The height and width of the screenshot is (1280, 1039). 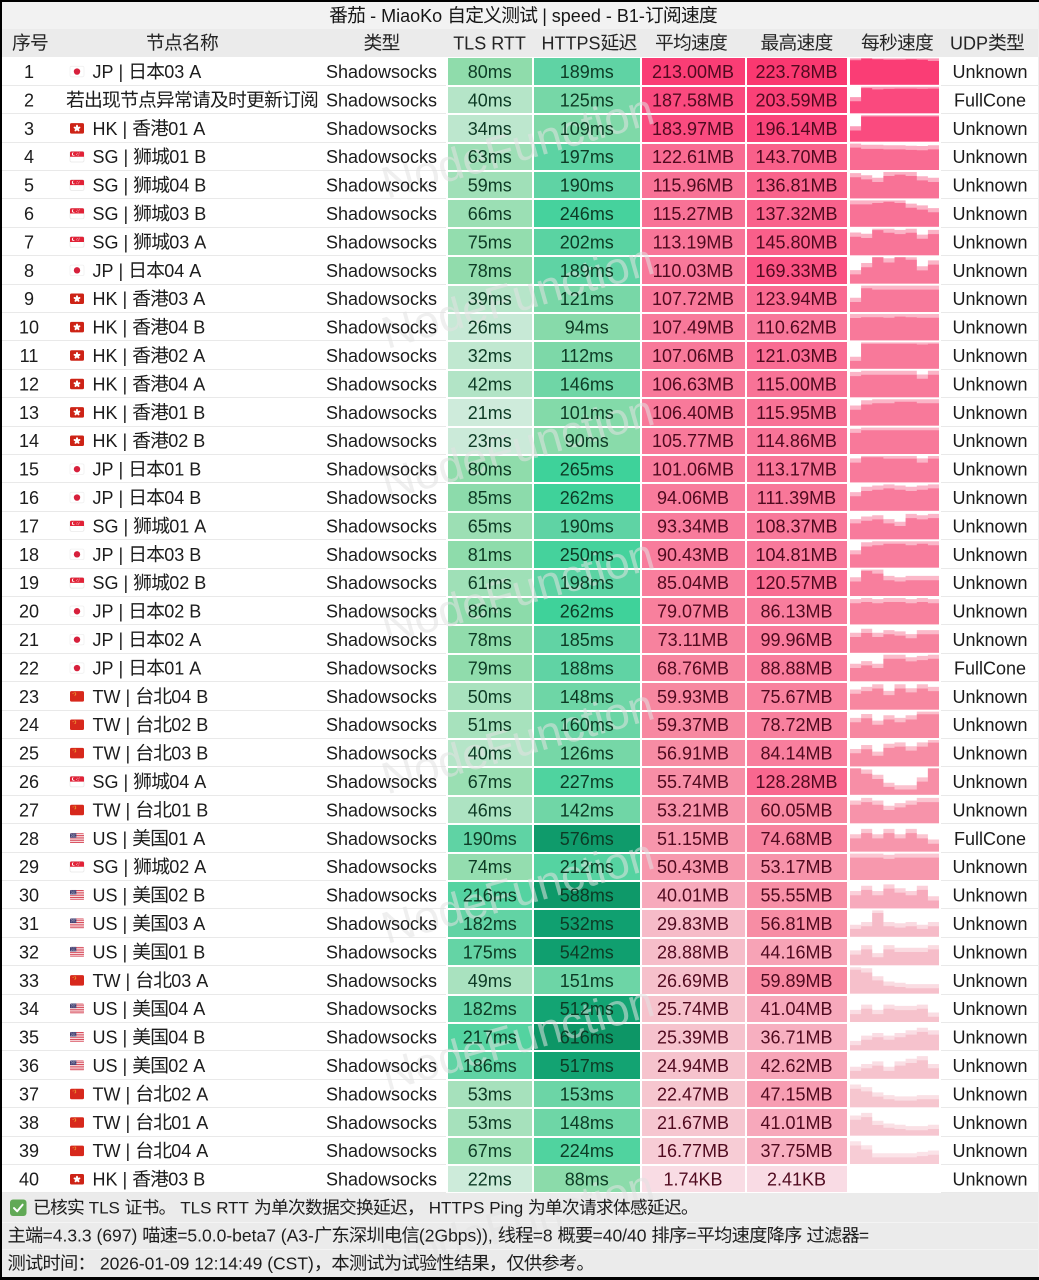 I want to click on svg-text: 26, so click(x=29, y=782).